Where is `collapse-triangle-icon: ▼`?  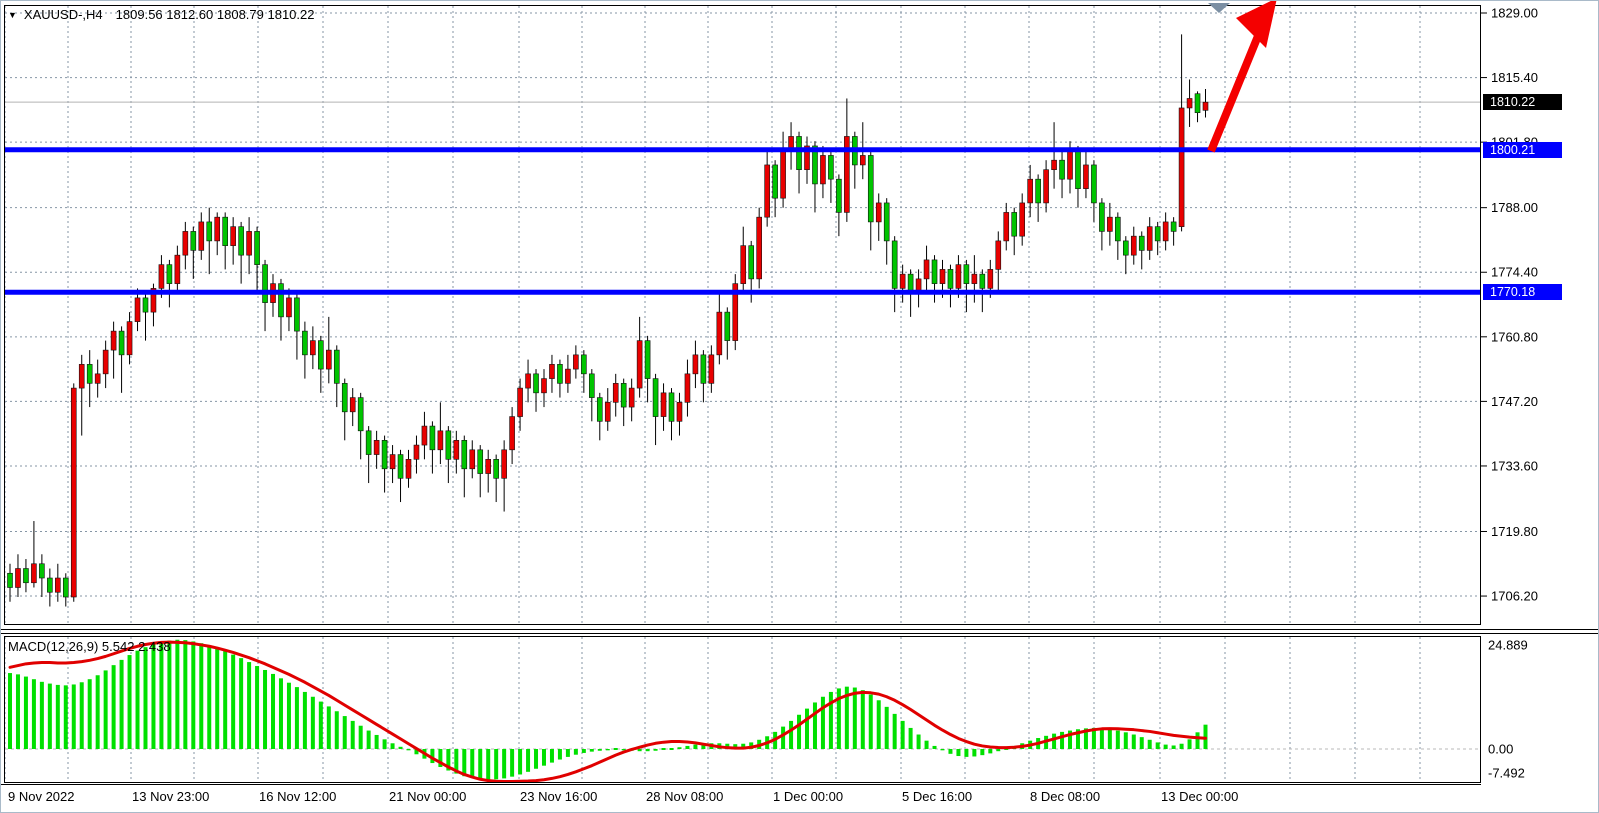
collapse-triangle-icon: ▼ is located at coordinates (12, 15).